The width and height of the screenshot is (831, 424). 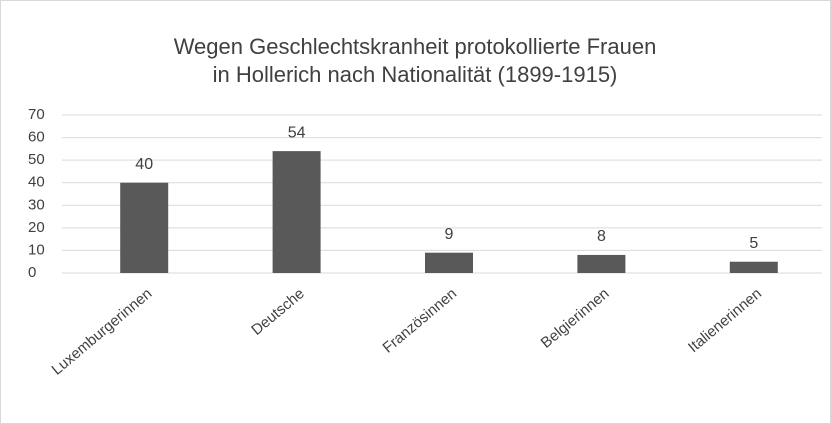 I want to click on data-label: 54, so click(x=297, y=132).